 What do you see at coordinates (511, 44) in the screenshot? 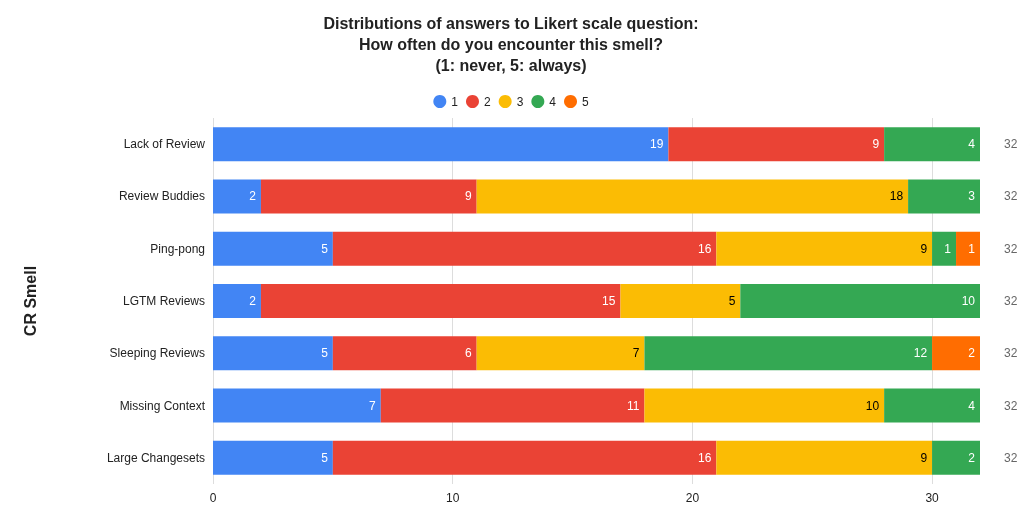
I see `chart-title: Distributions of answers to Likert scale question: How often do you encounter this smell? (1: never, 5: always)` at bounding box center [511, 44].